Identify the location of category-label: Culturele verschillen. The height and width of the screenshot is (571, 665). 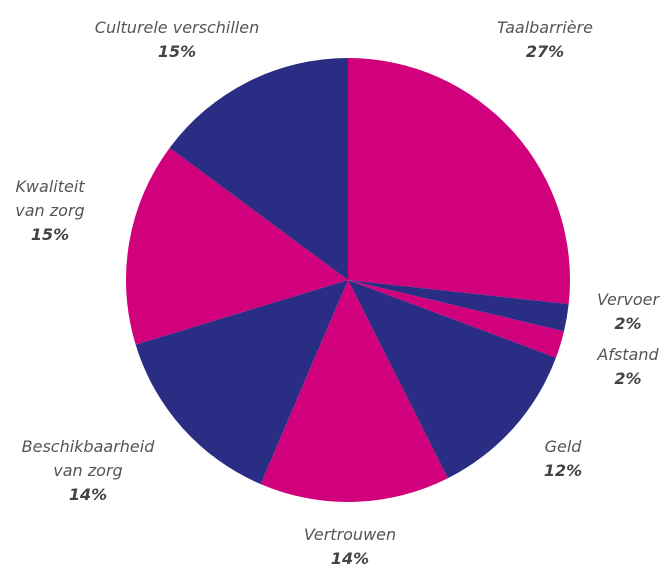
(177, 27).